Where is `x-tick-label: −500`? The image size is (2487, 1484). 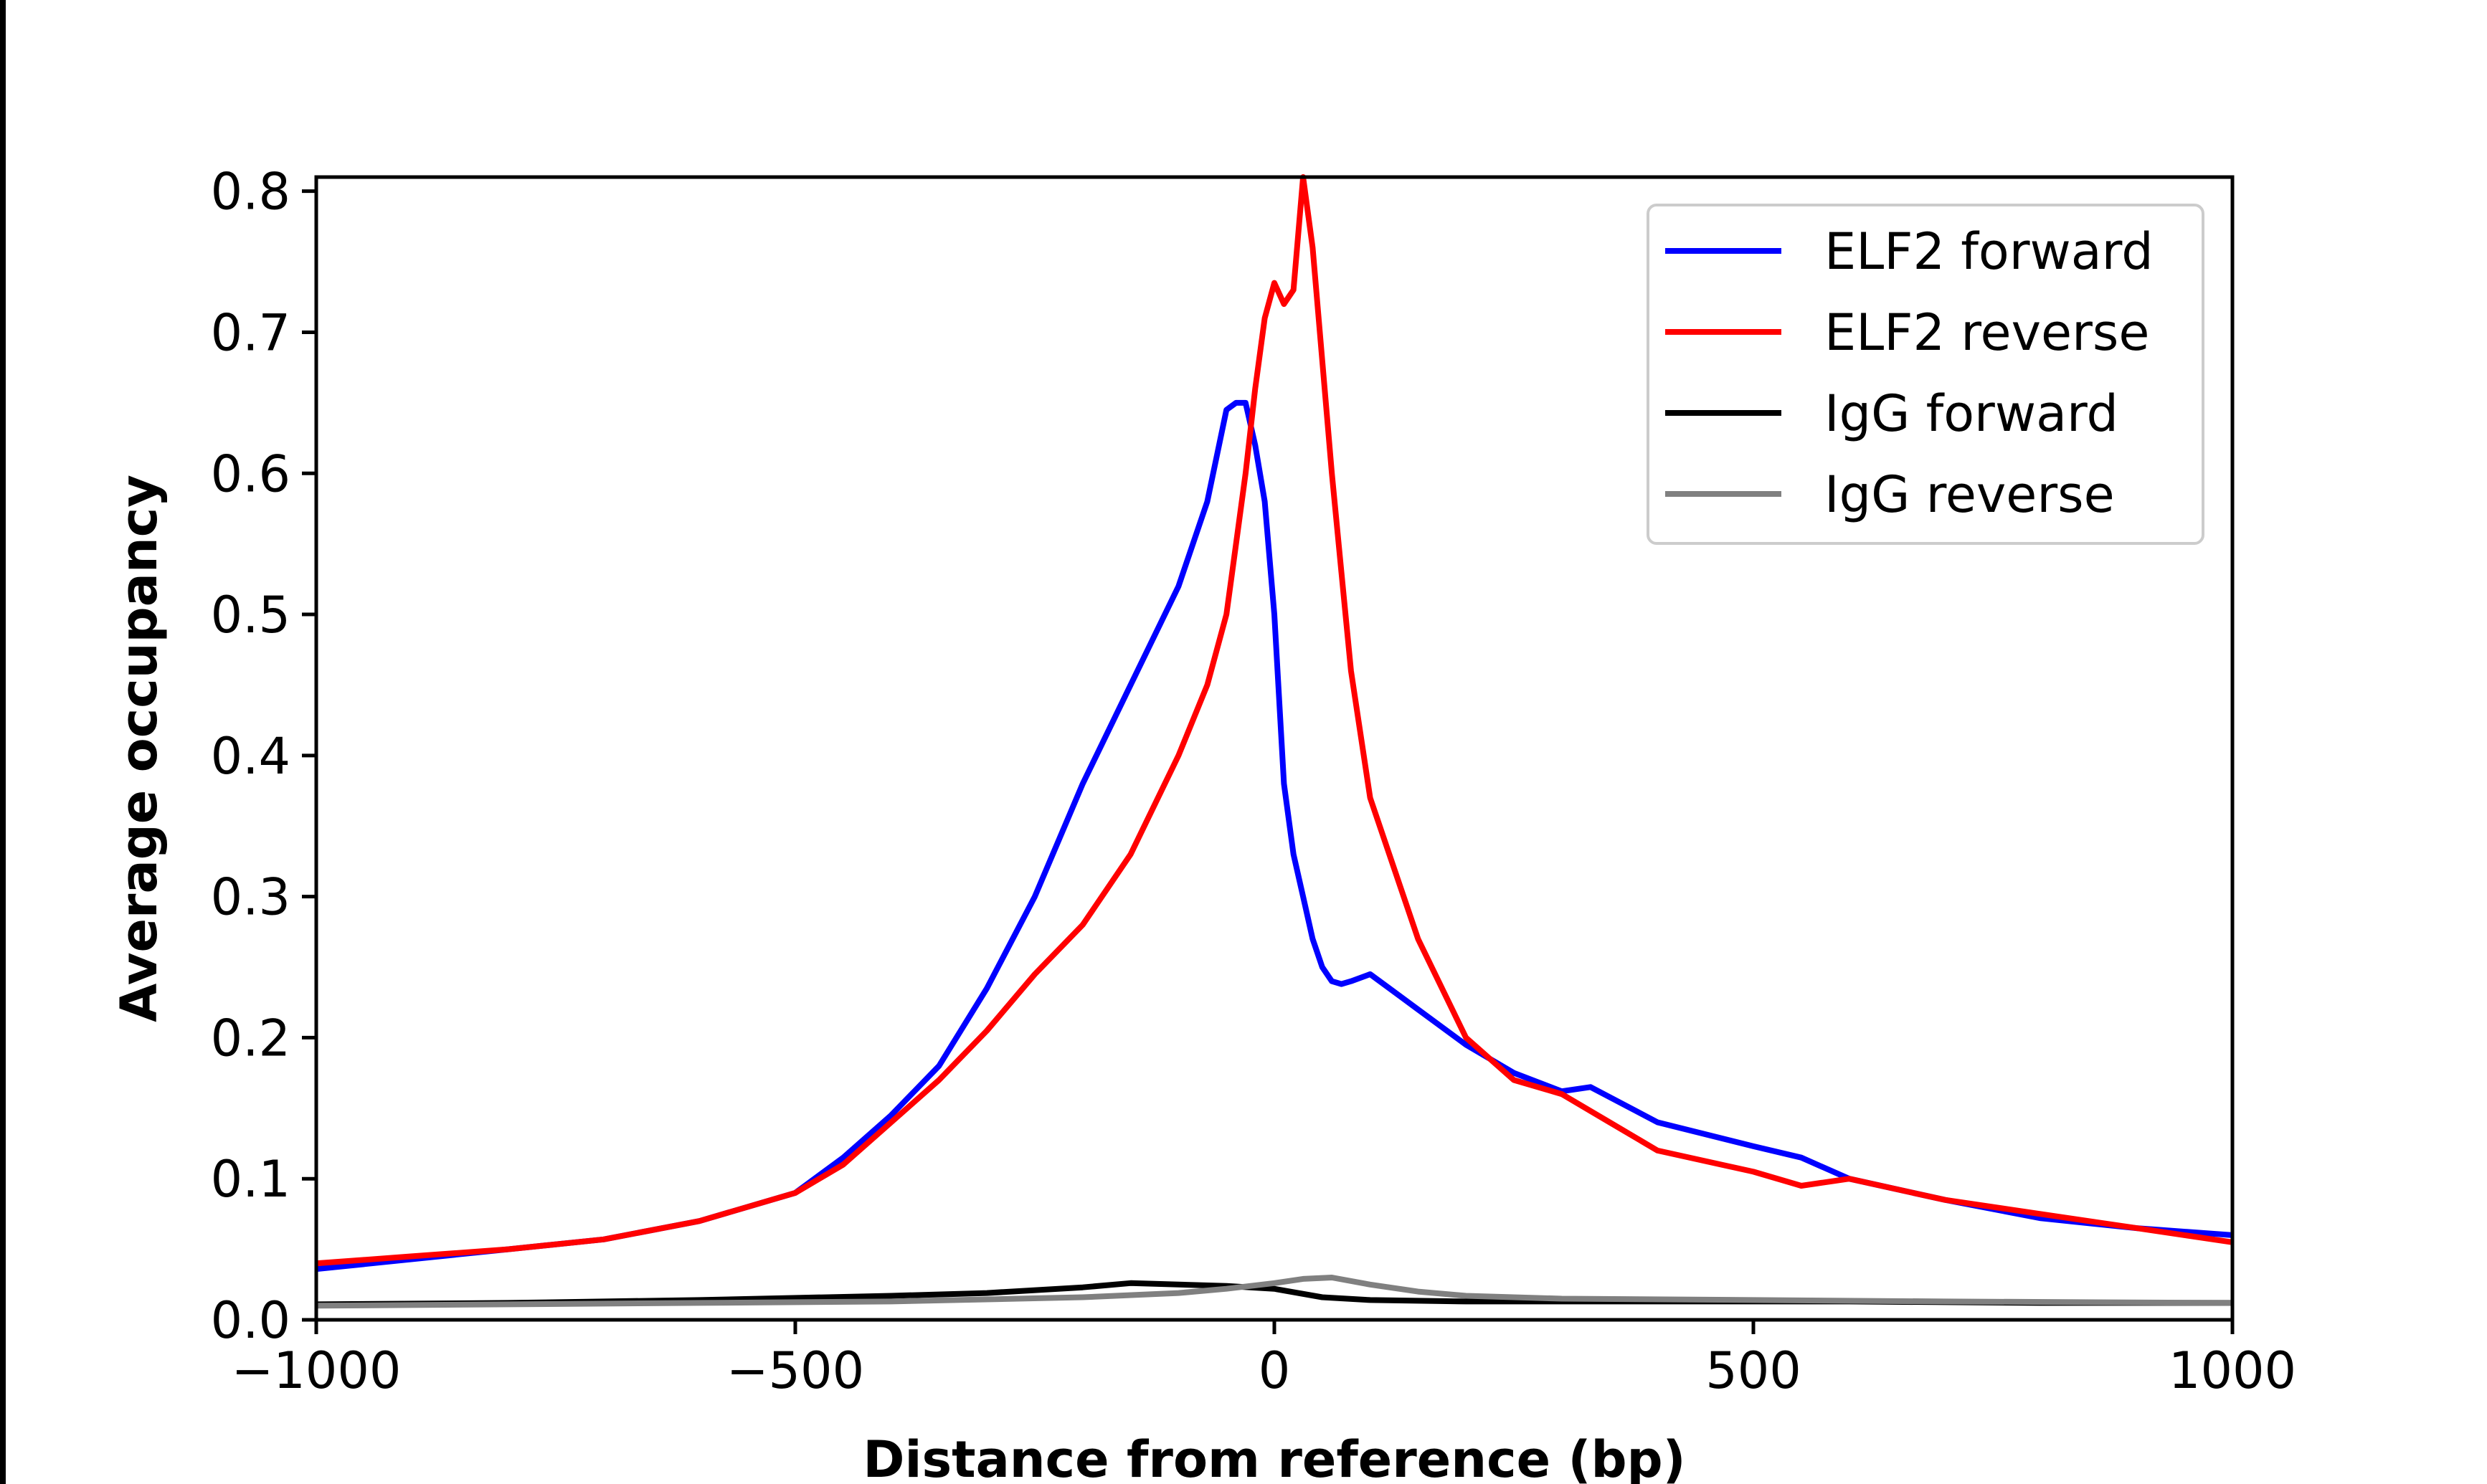 x-tick-label: −500 is located at coordinates (795, 1371).